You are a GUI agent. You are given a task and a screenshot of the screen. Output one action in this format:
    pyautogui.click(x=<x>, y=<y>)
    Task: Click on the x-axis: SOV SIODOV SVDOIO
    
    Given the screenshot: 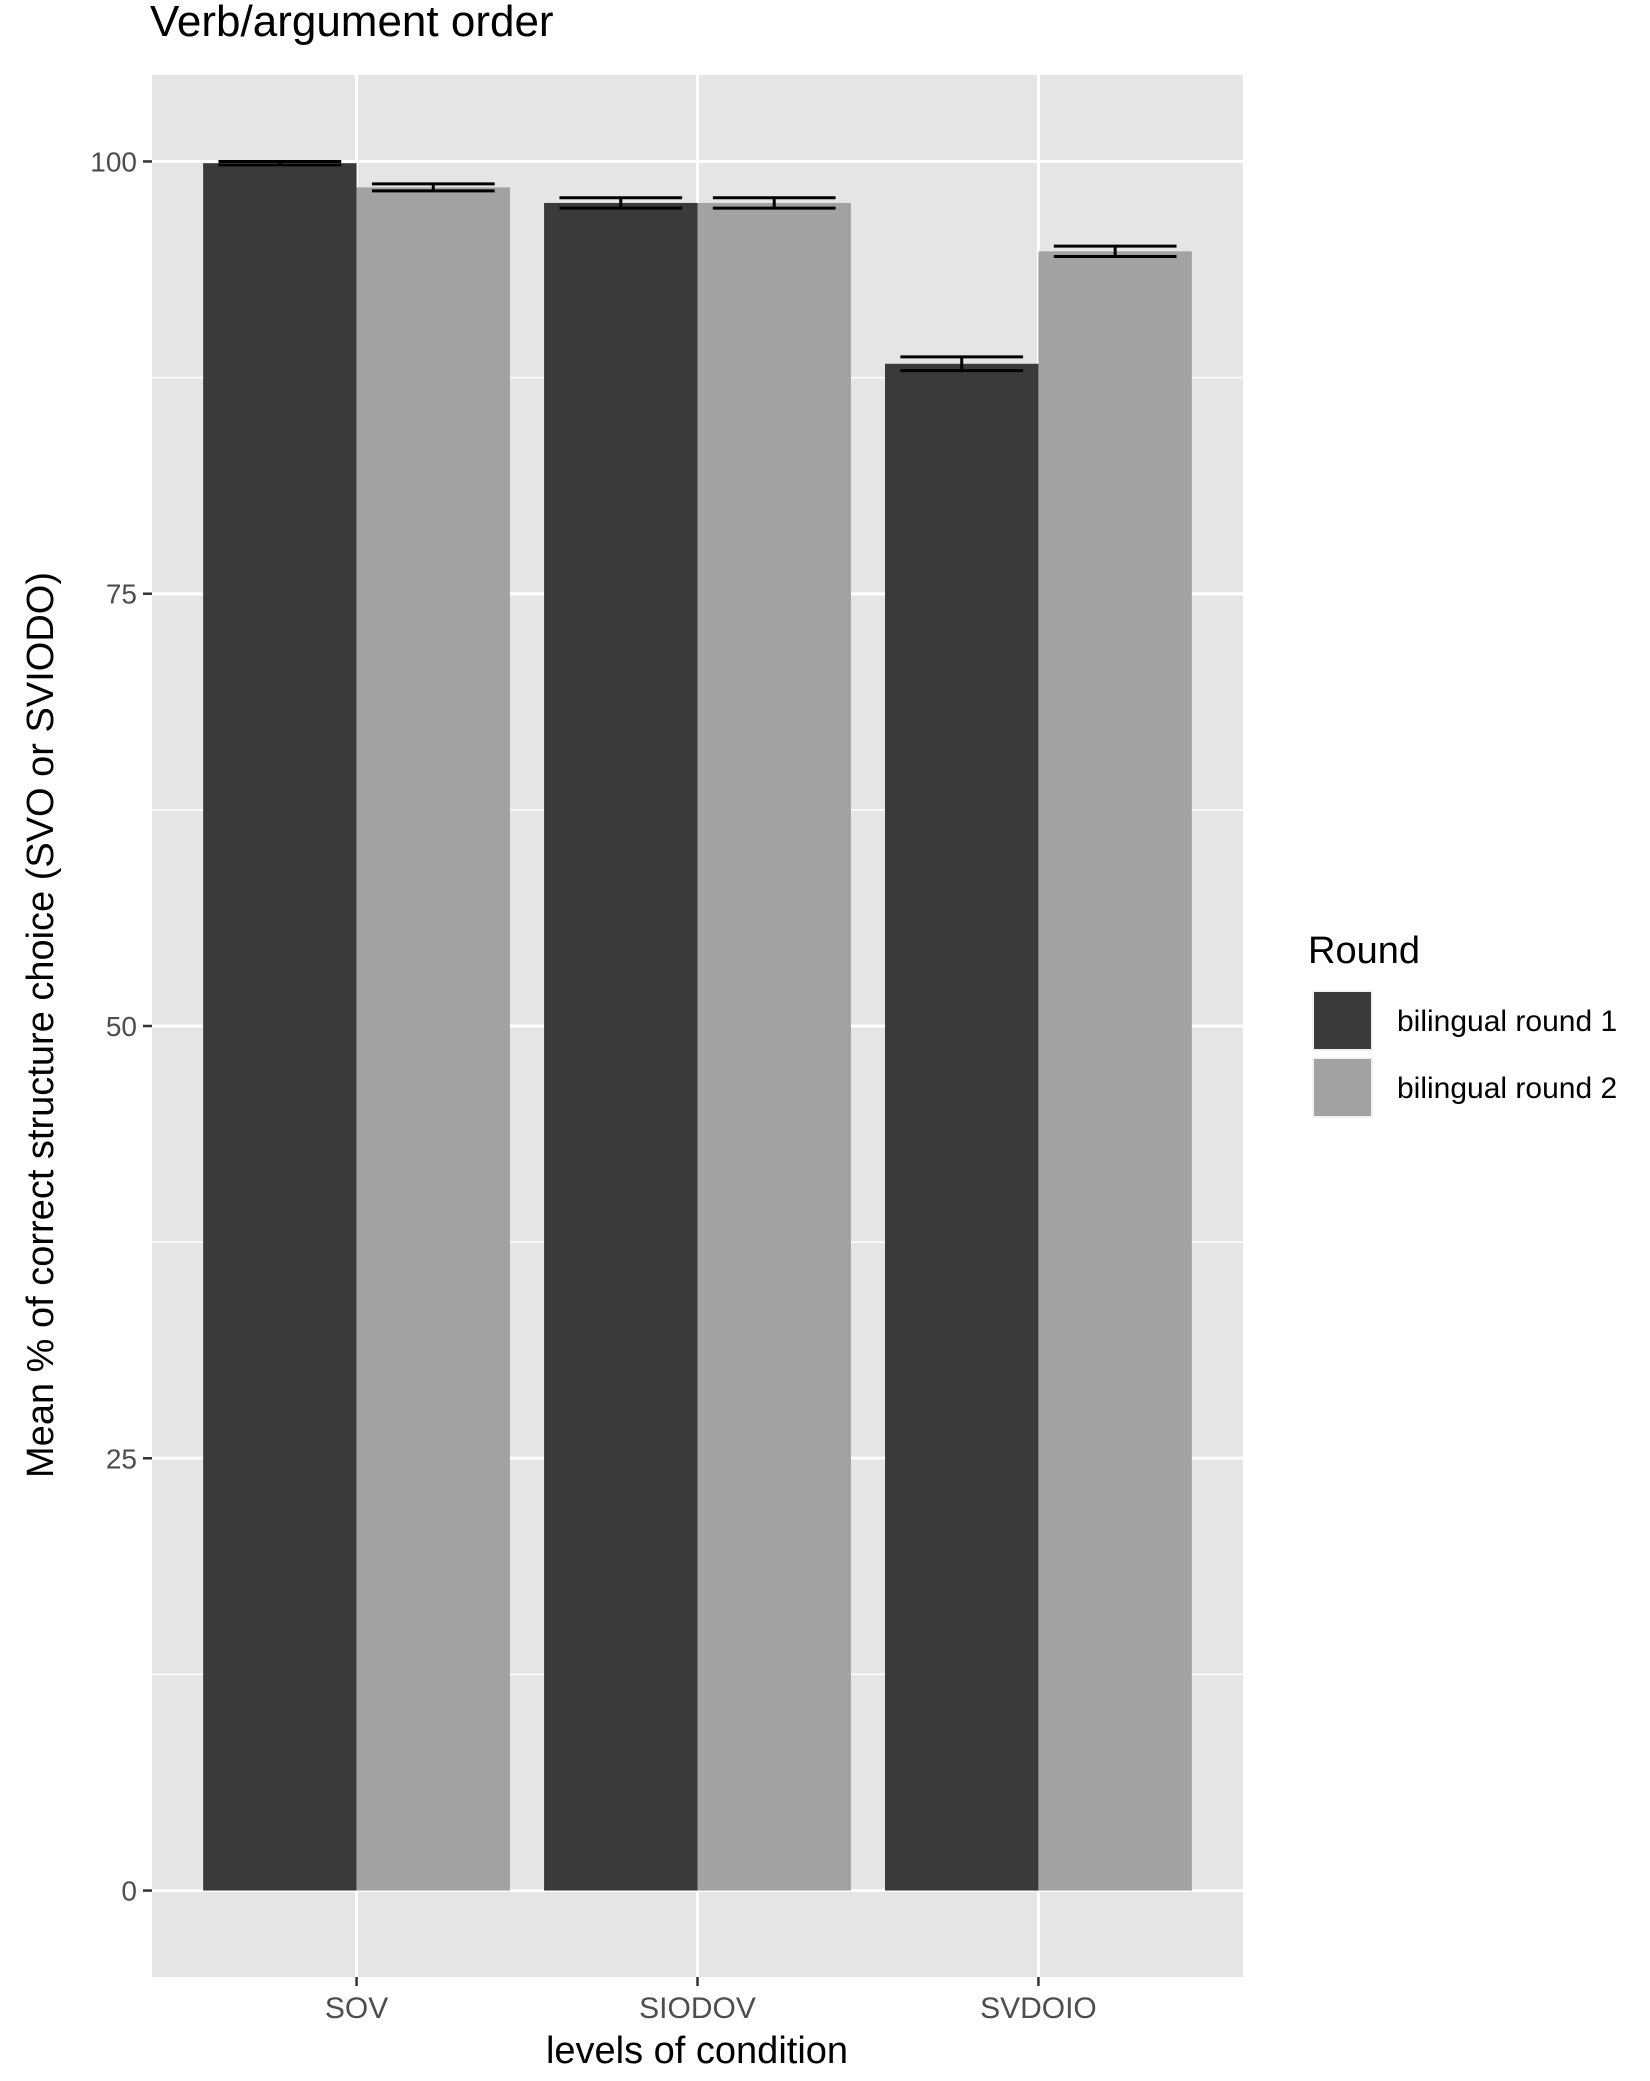 What is the action you would take?
    pyautogui.click(x=711, y=2001)
    